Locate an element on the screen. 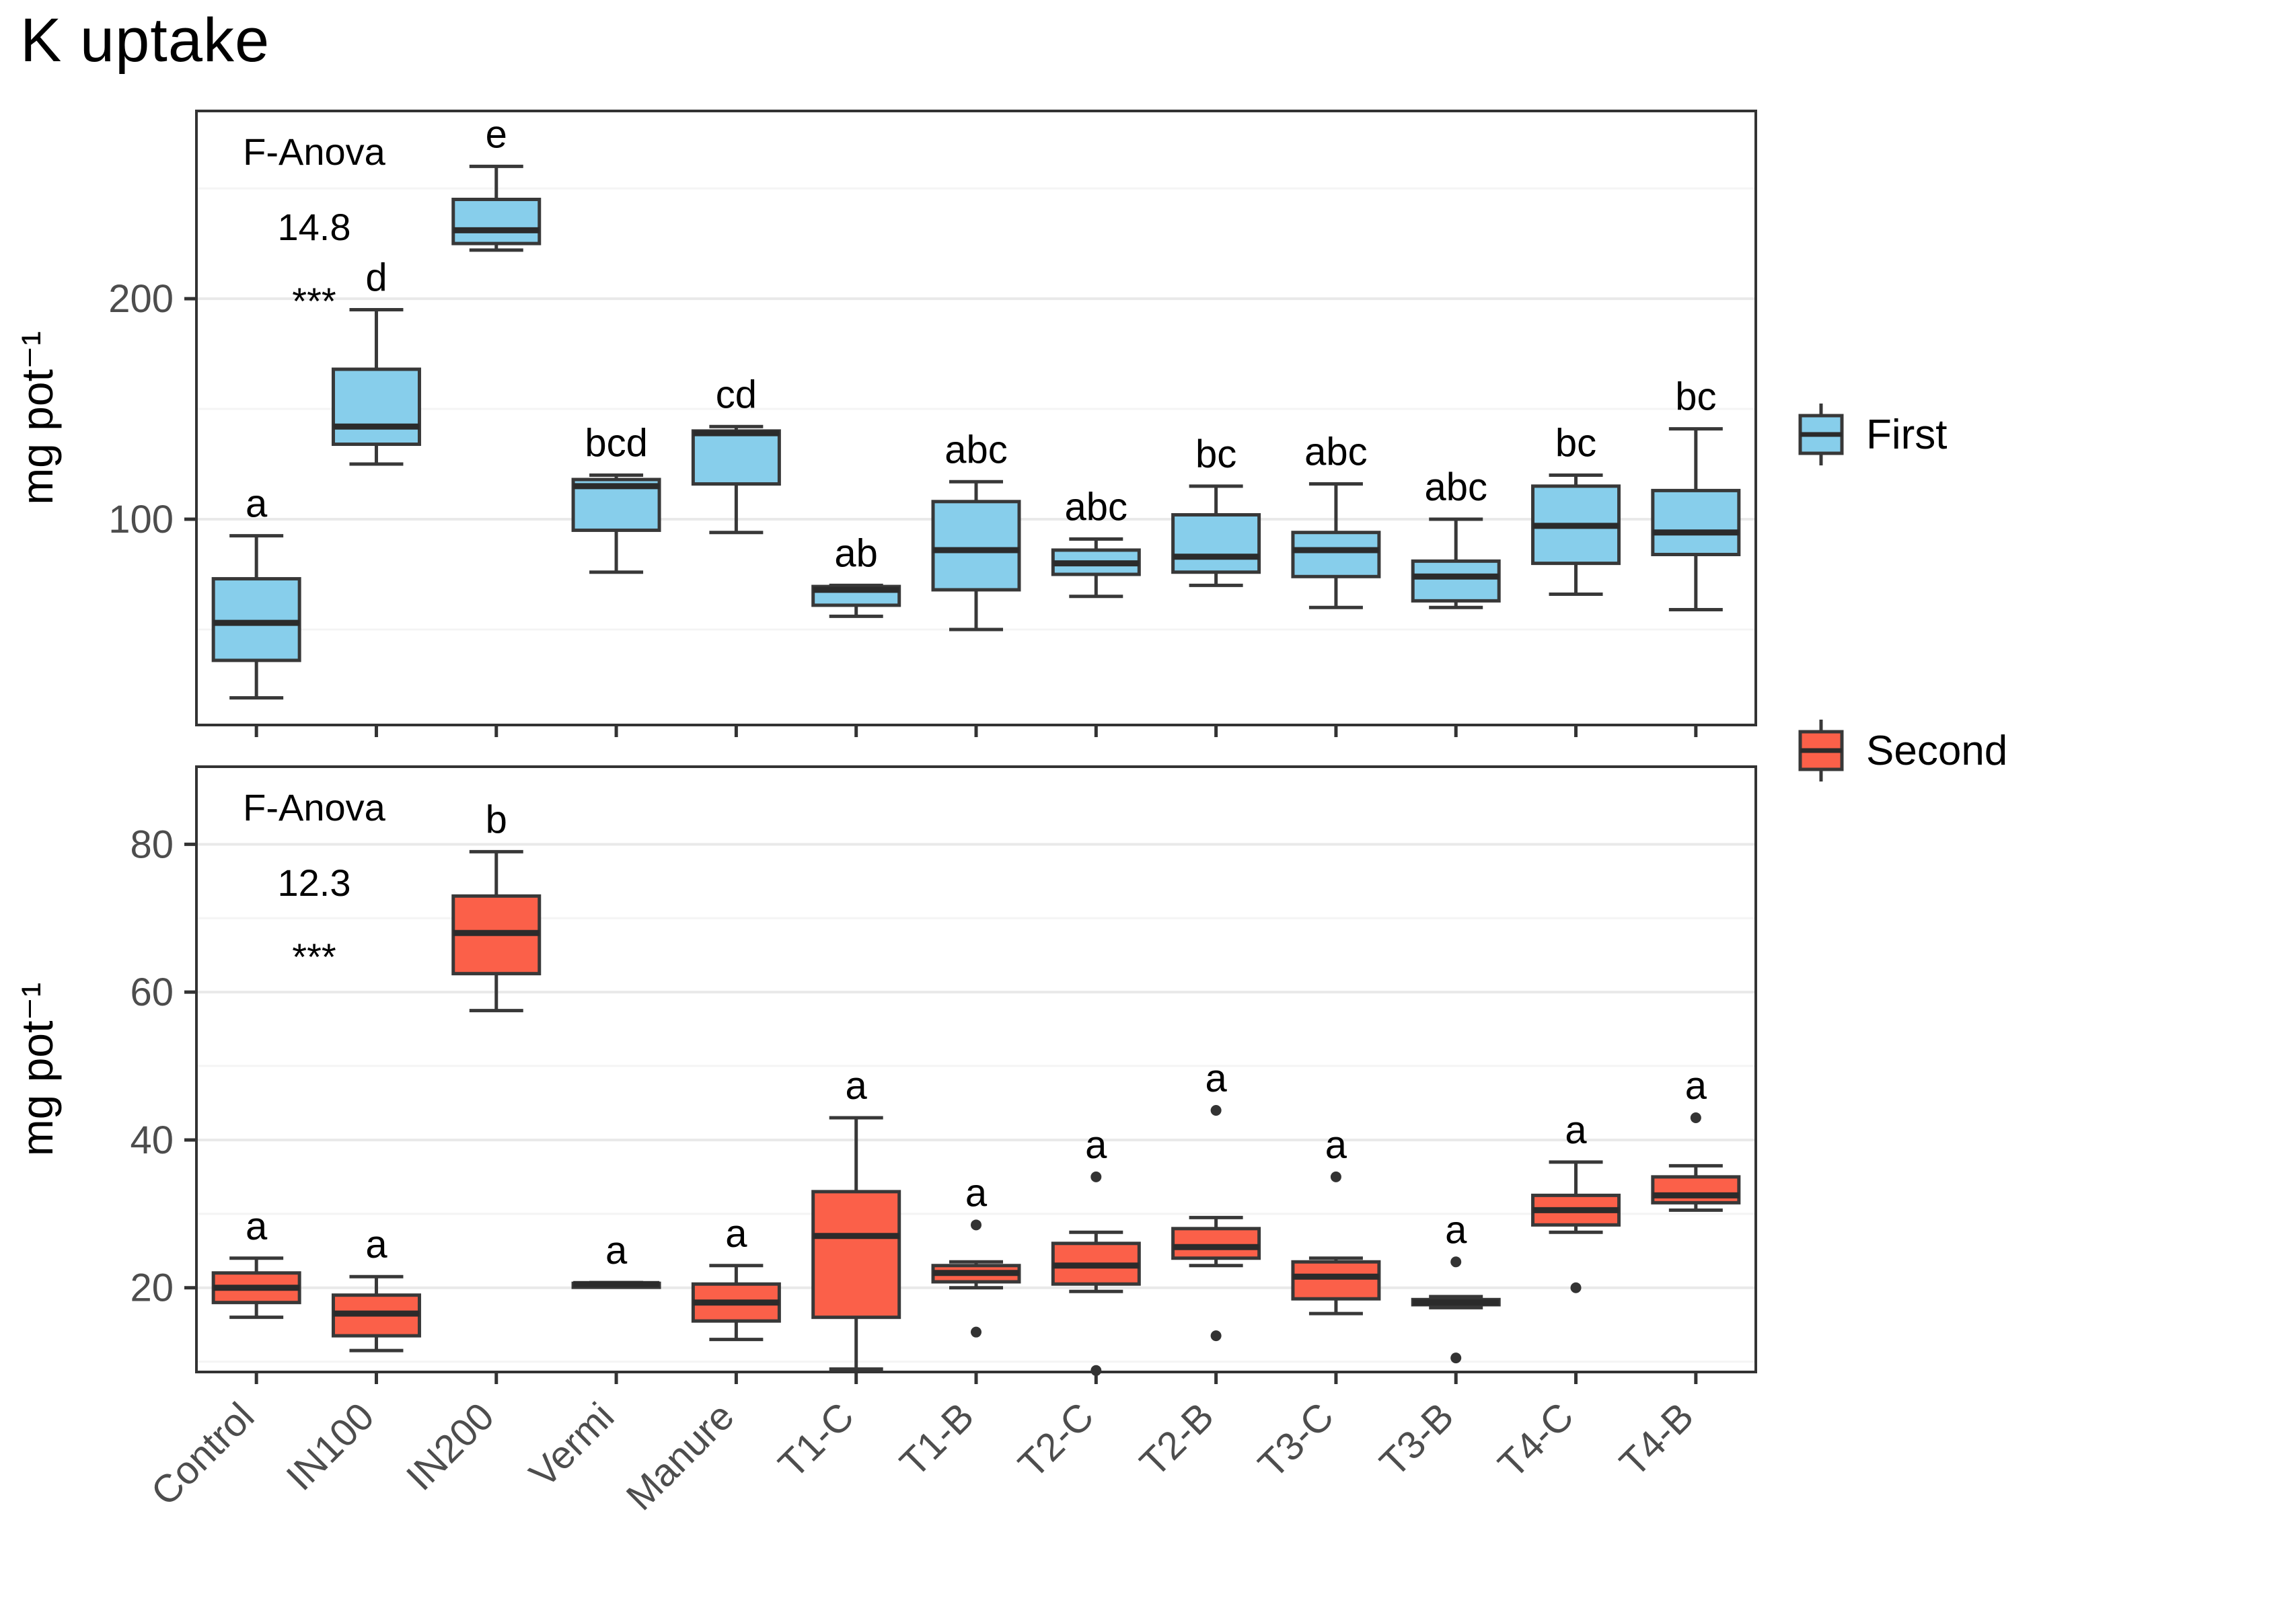 This screenshot has height=1602, width=2296. svg-text: 20 is located at coordinates (152, 1288).